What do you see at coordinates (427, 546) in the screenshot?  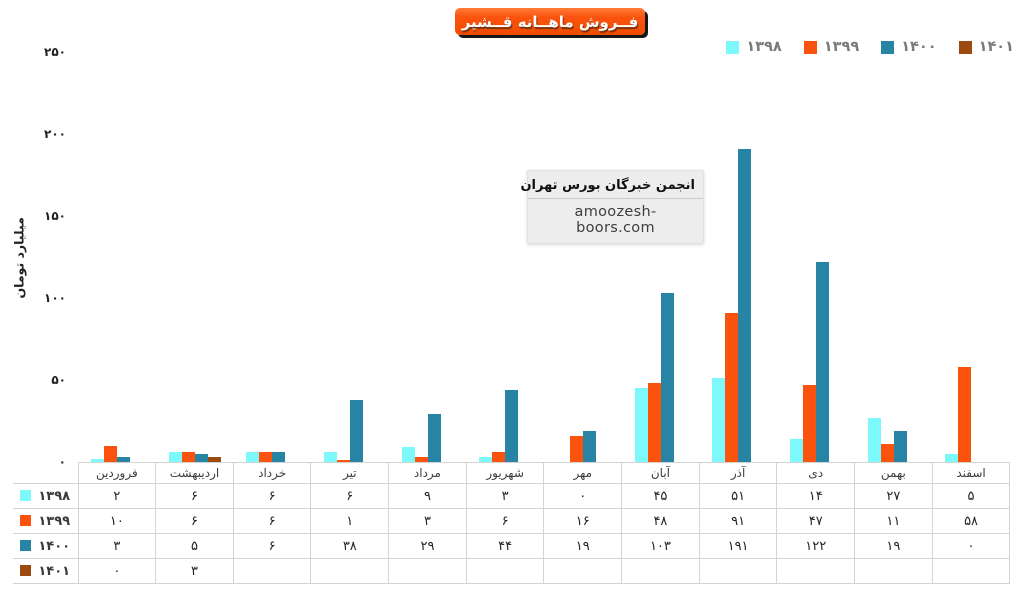 I see `value-cell: ۲۹` at bounding box center [427, 546].